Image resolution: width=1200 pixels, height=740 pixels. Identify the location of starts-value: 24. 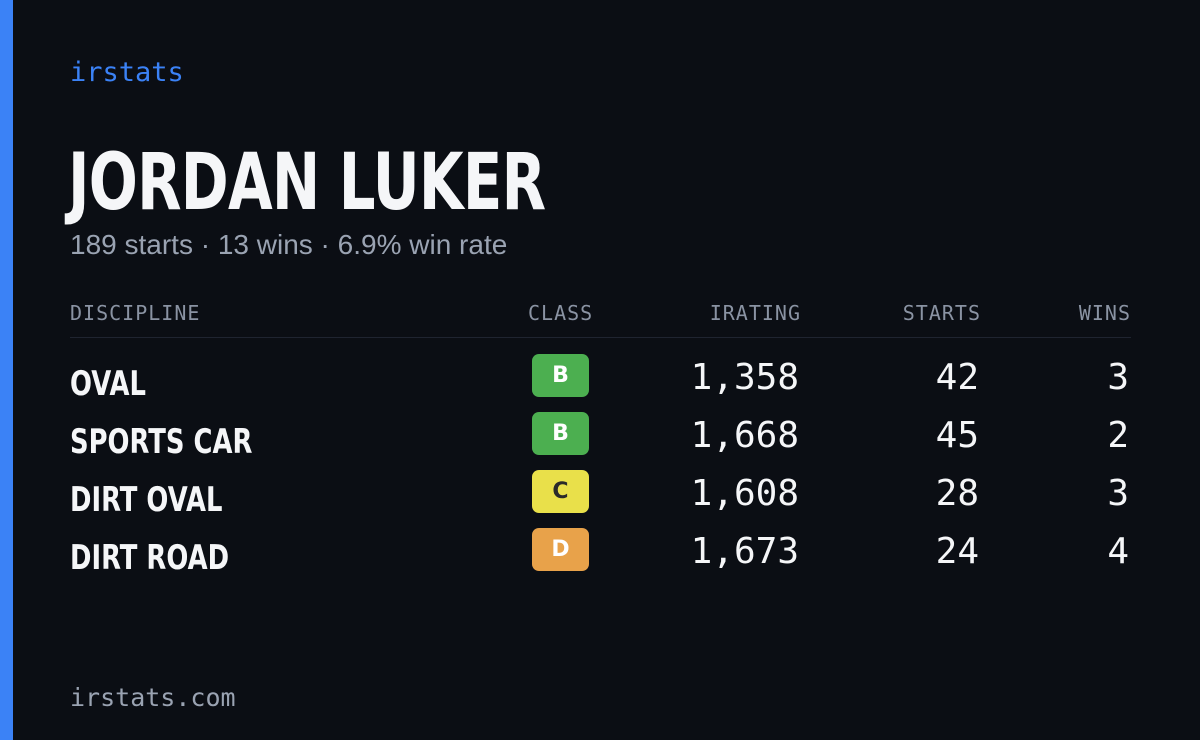
(957, 551).